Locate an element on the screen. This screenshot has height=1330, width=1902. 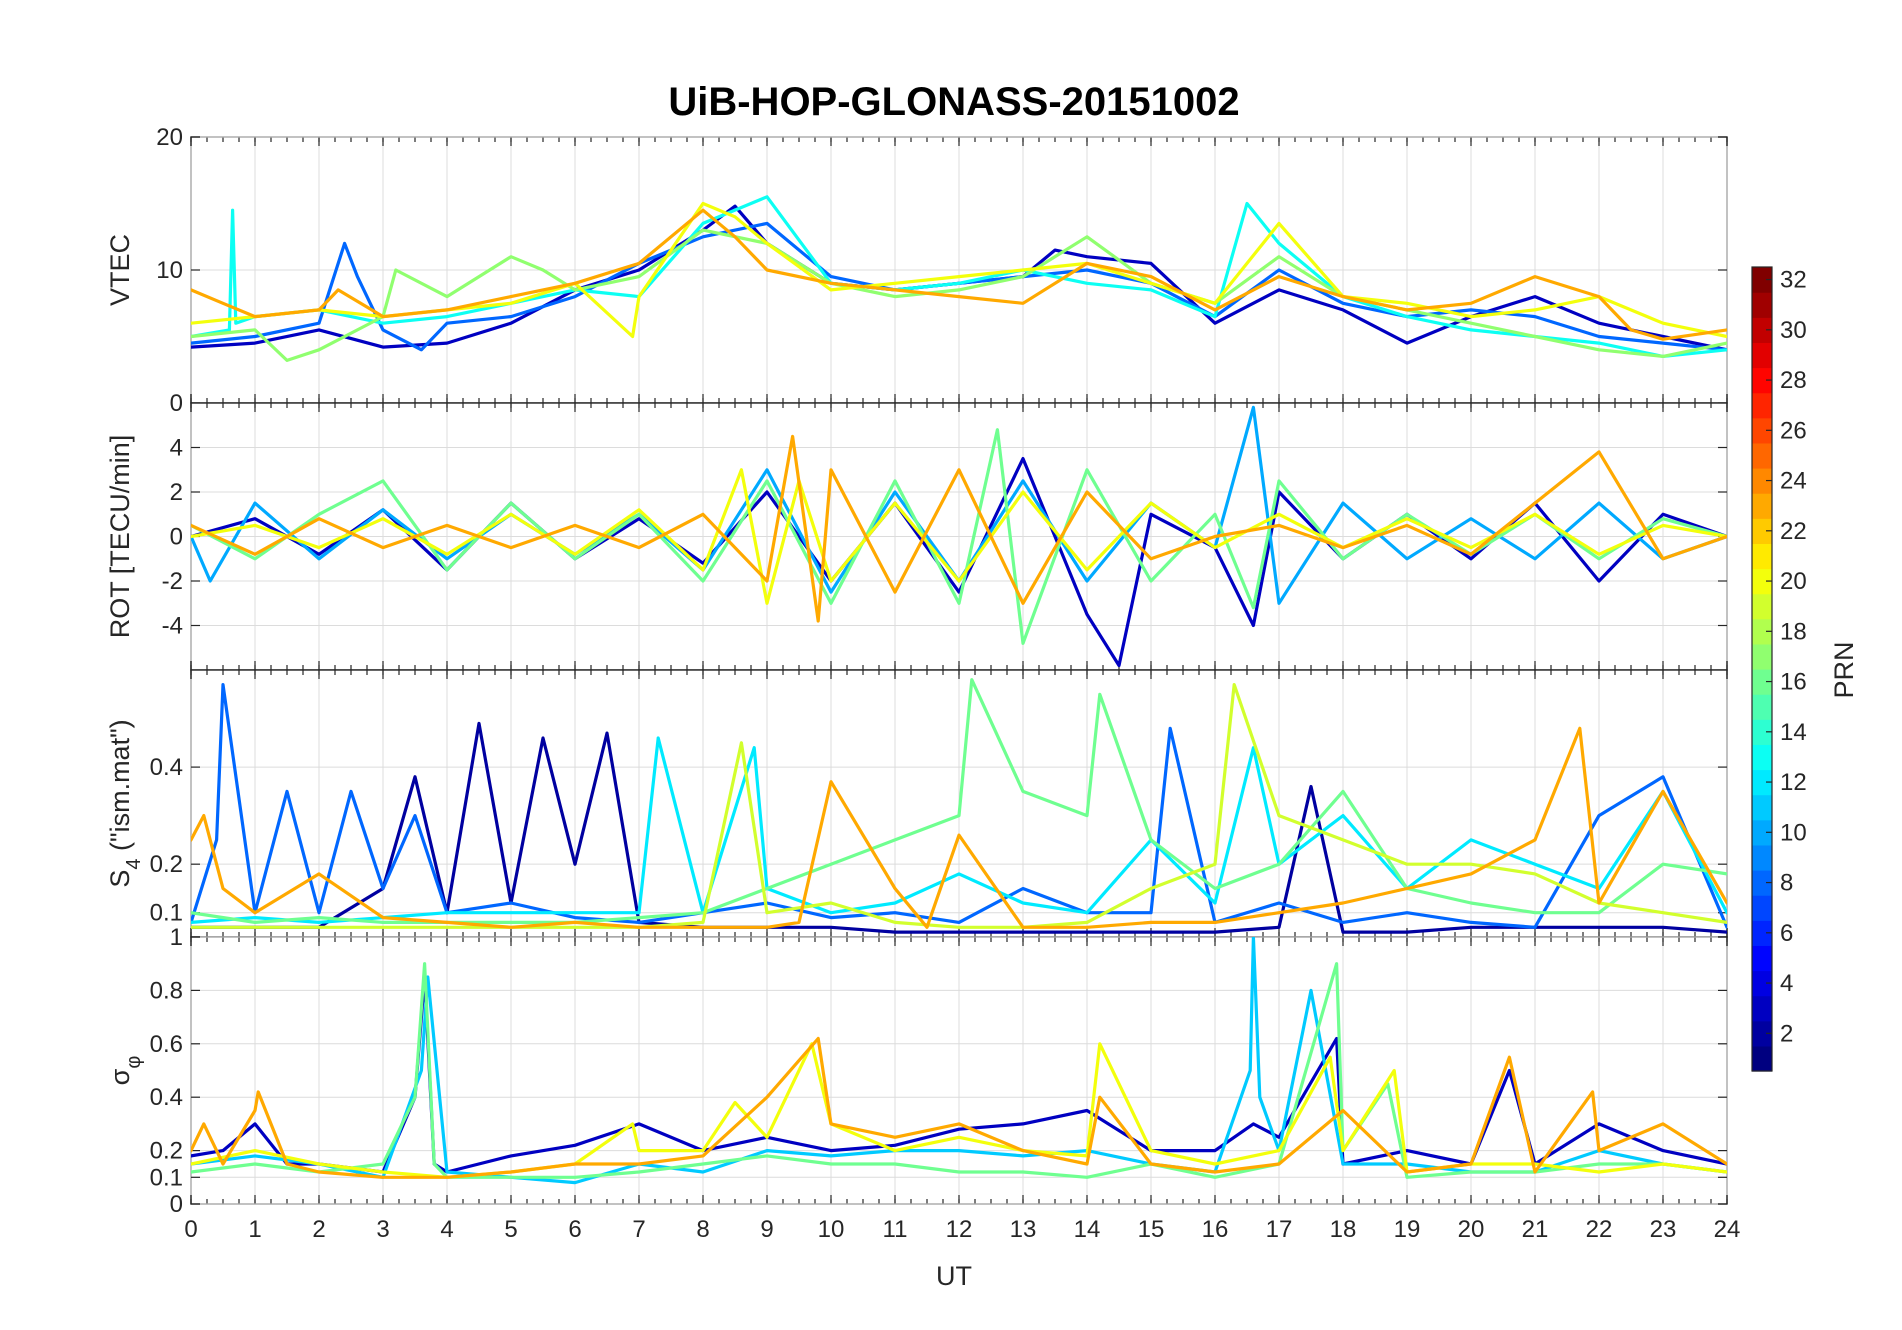
x-tick-label: 3 is located at coordinates (382, 1229).